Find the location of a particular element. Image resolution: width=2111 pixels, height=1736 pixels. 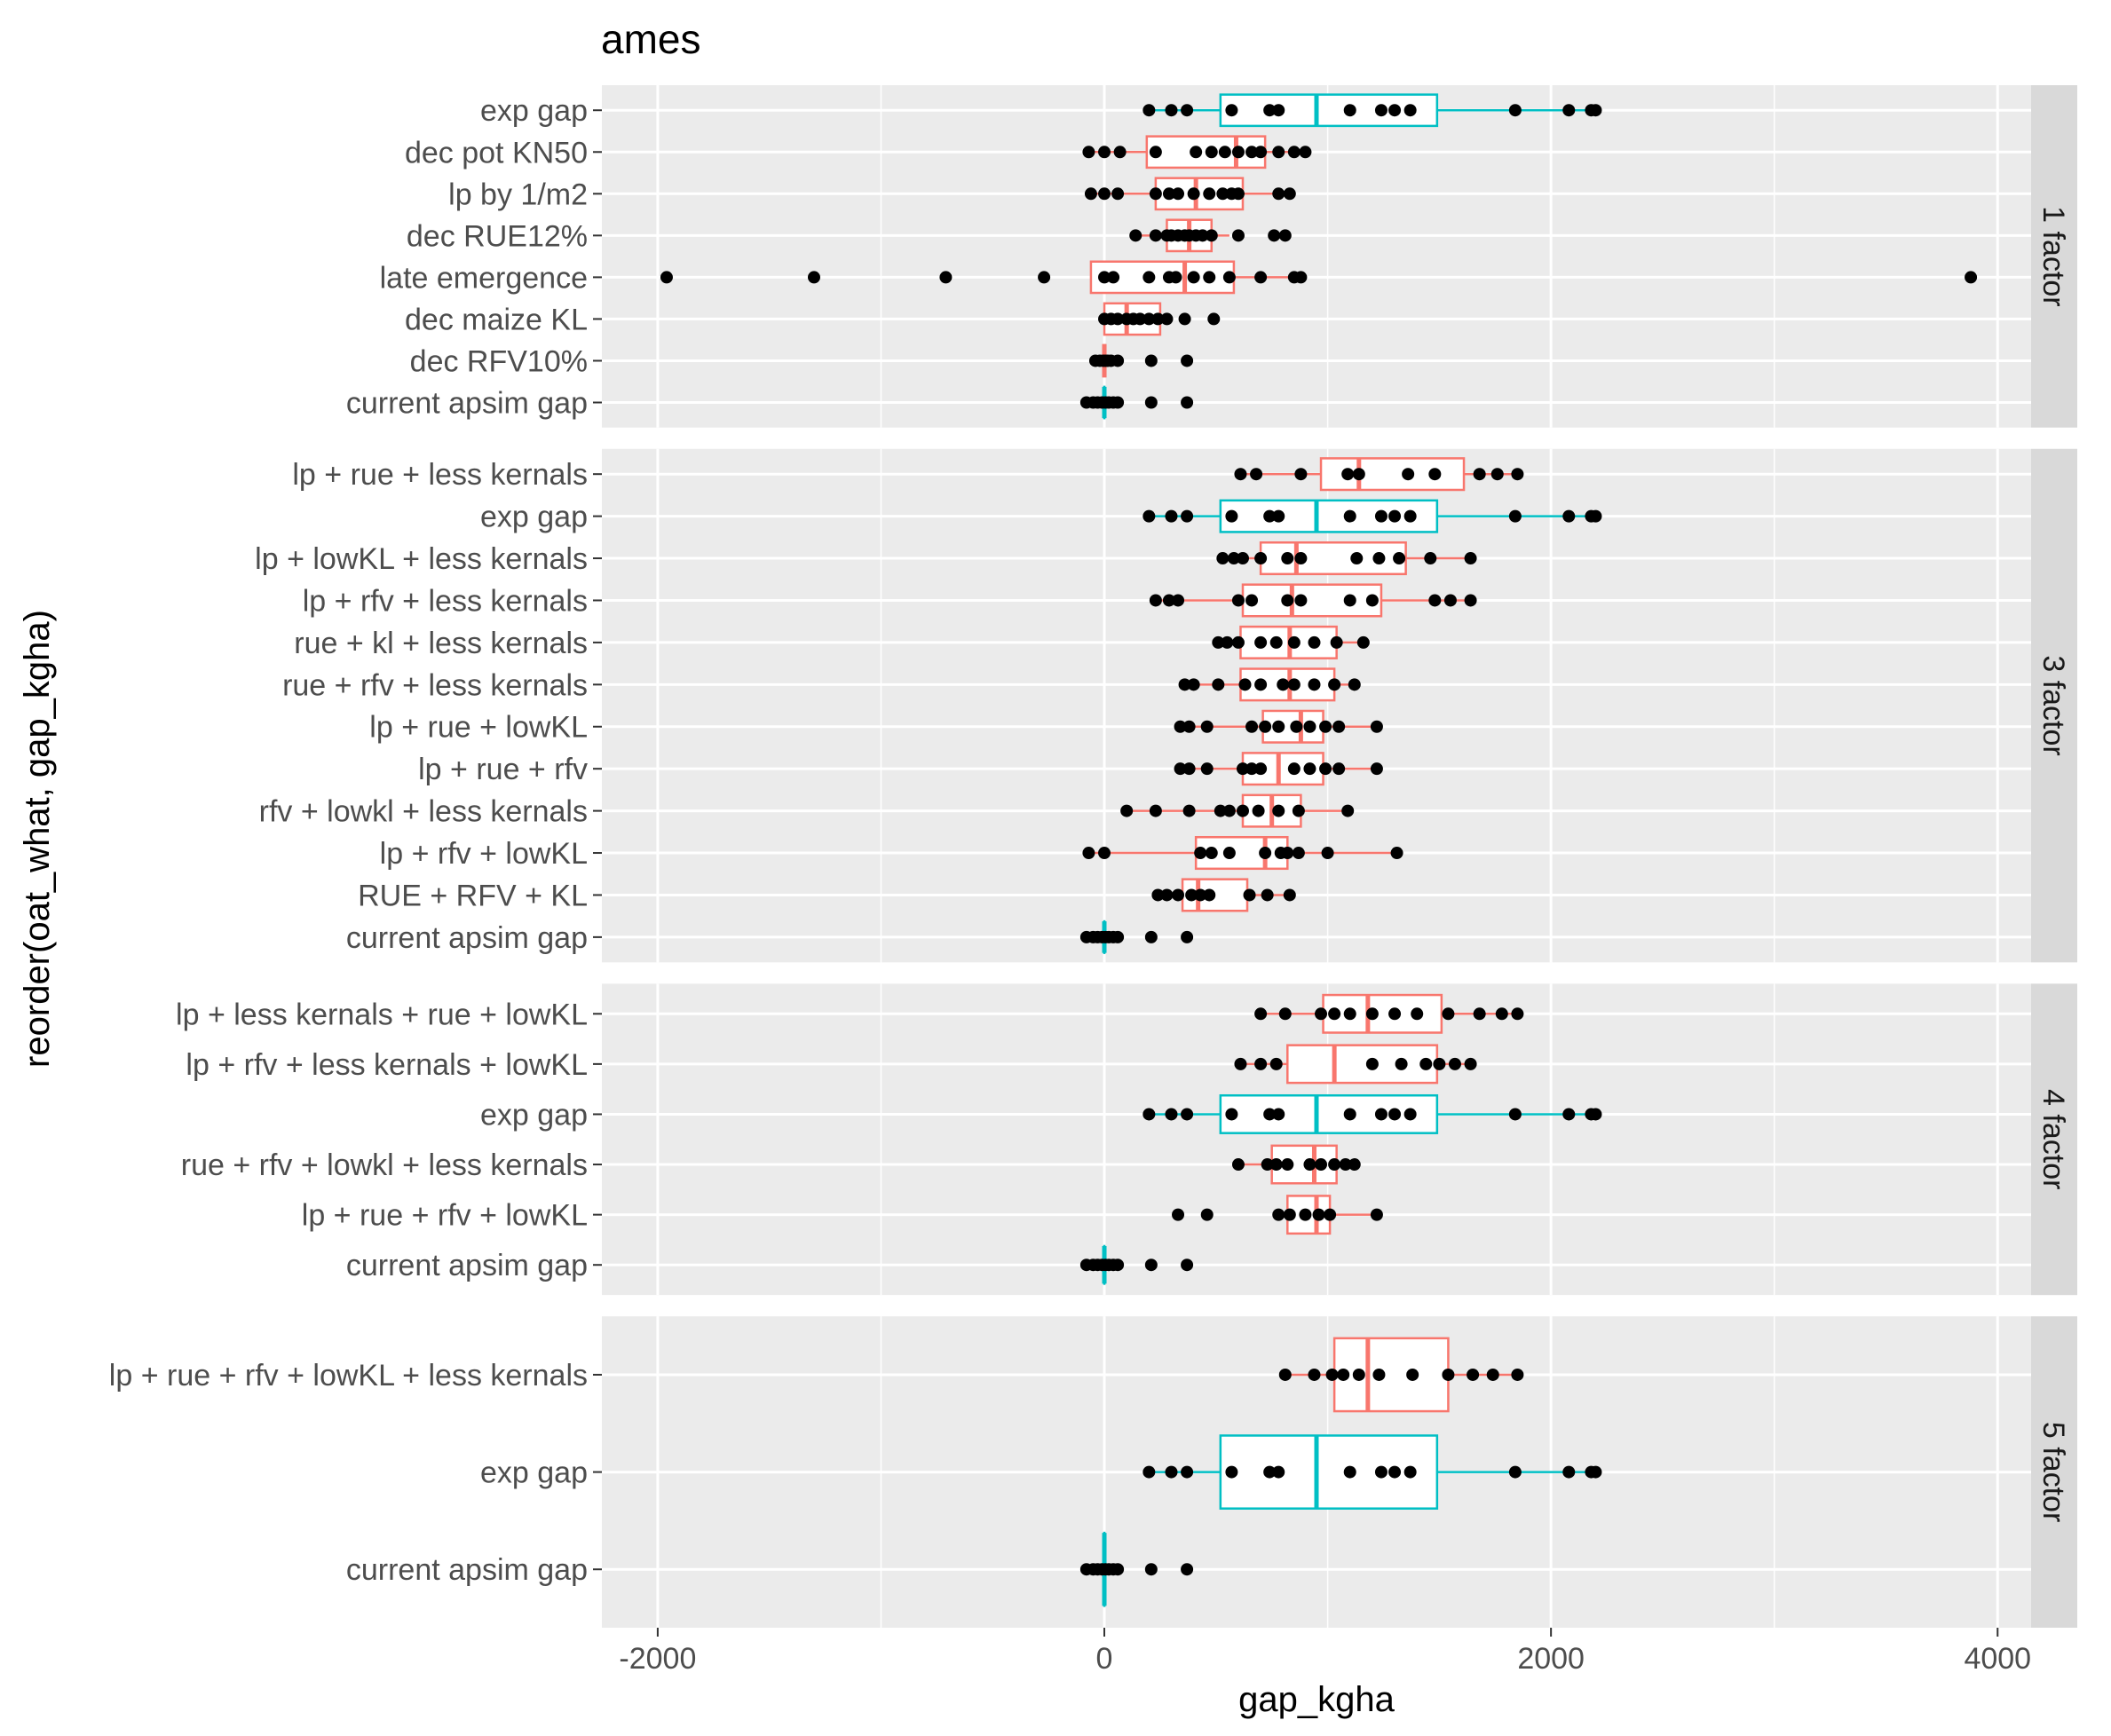

y-tick-label: lp + lowKL + less kernals is located at coordinates (421, 559).